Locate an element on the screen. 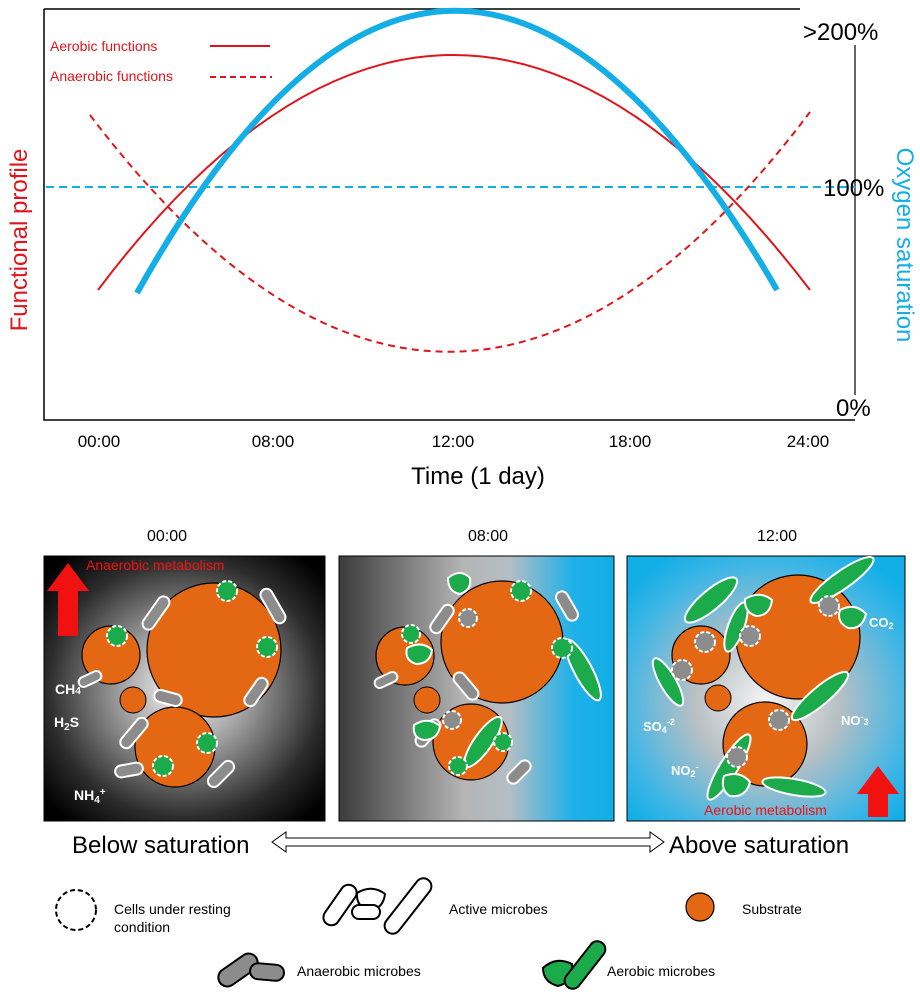 This screenshot has width=920, height=998. legend-aerobic-label: Aerobic microbes is located at coordinates (661, 971).